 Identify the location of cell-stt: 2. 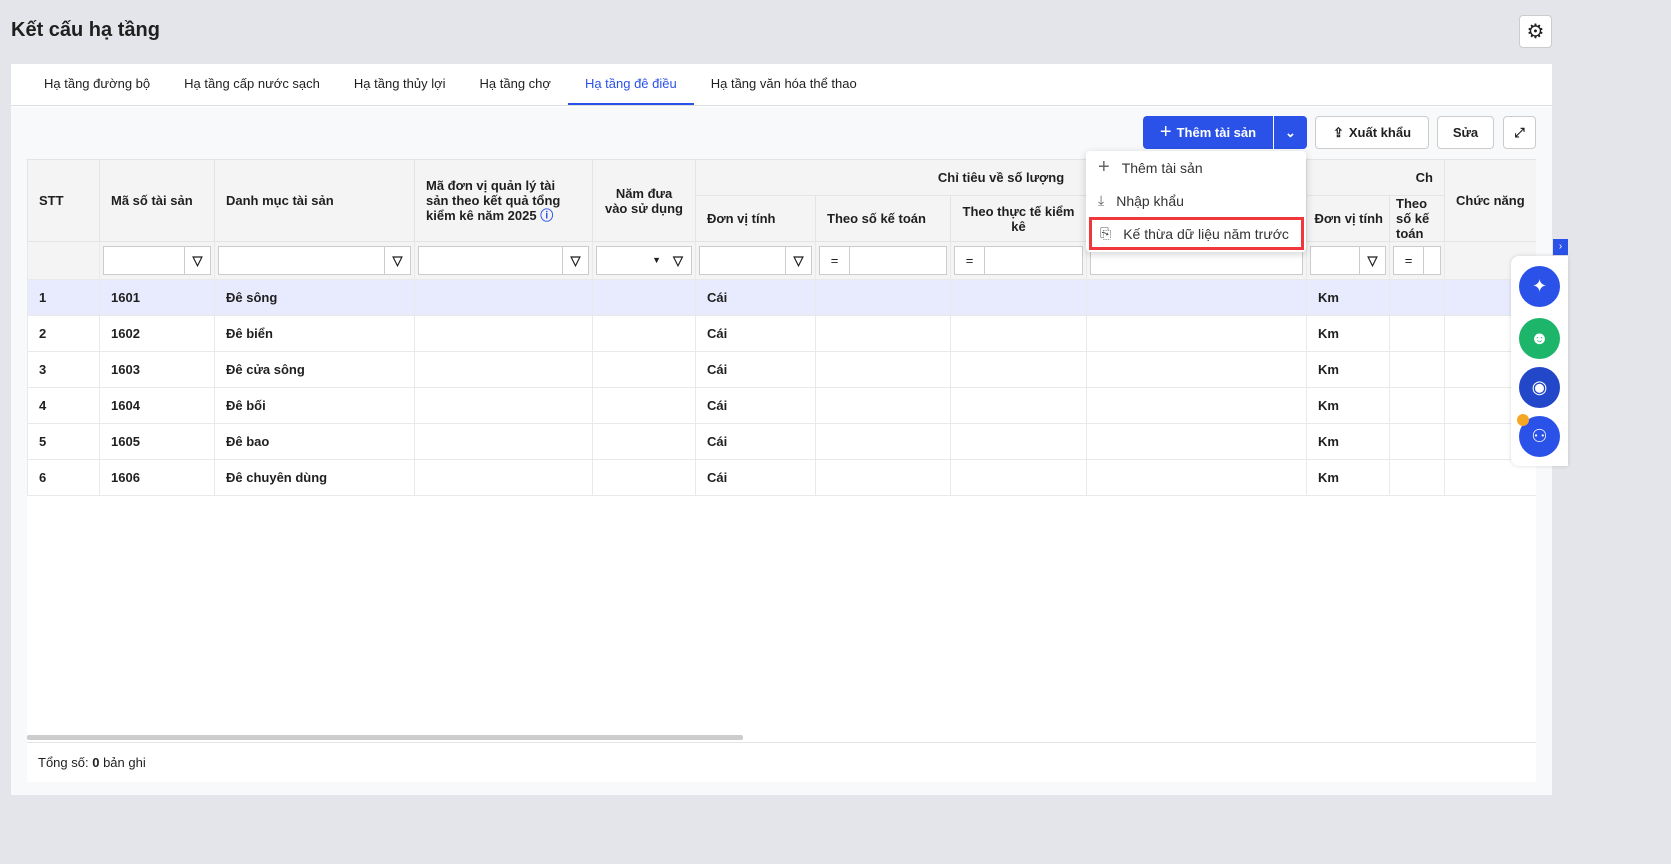
(63, 333).